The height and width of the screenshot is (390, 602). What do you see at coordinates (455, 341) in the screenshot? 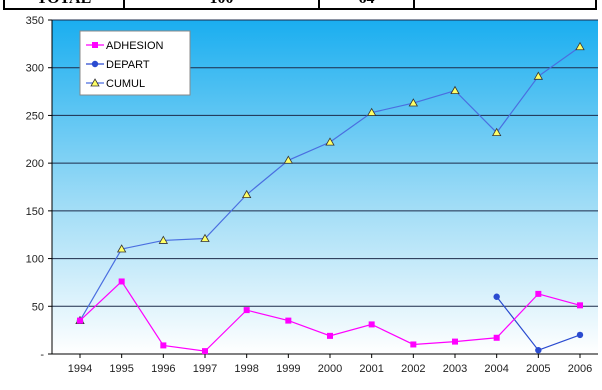
I see `data-point-adhesion-2003` at bounding box center [455, 341].